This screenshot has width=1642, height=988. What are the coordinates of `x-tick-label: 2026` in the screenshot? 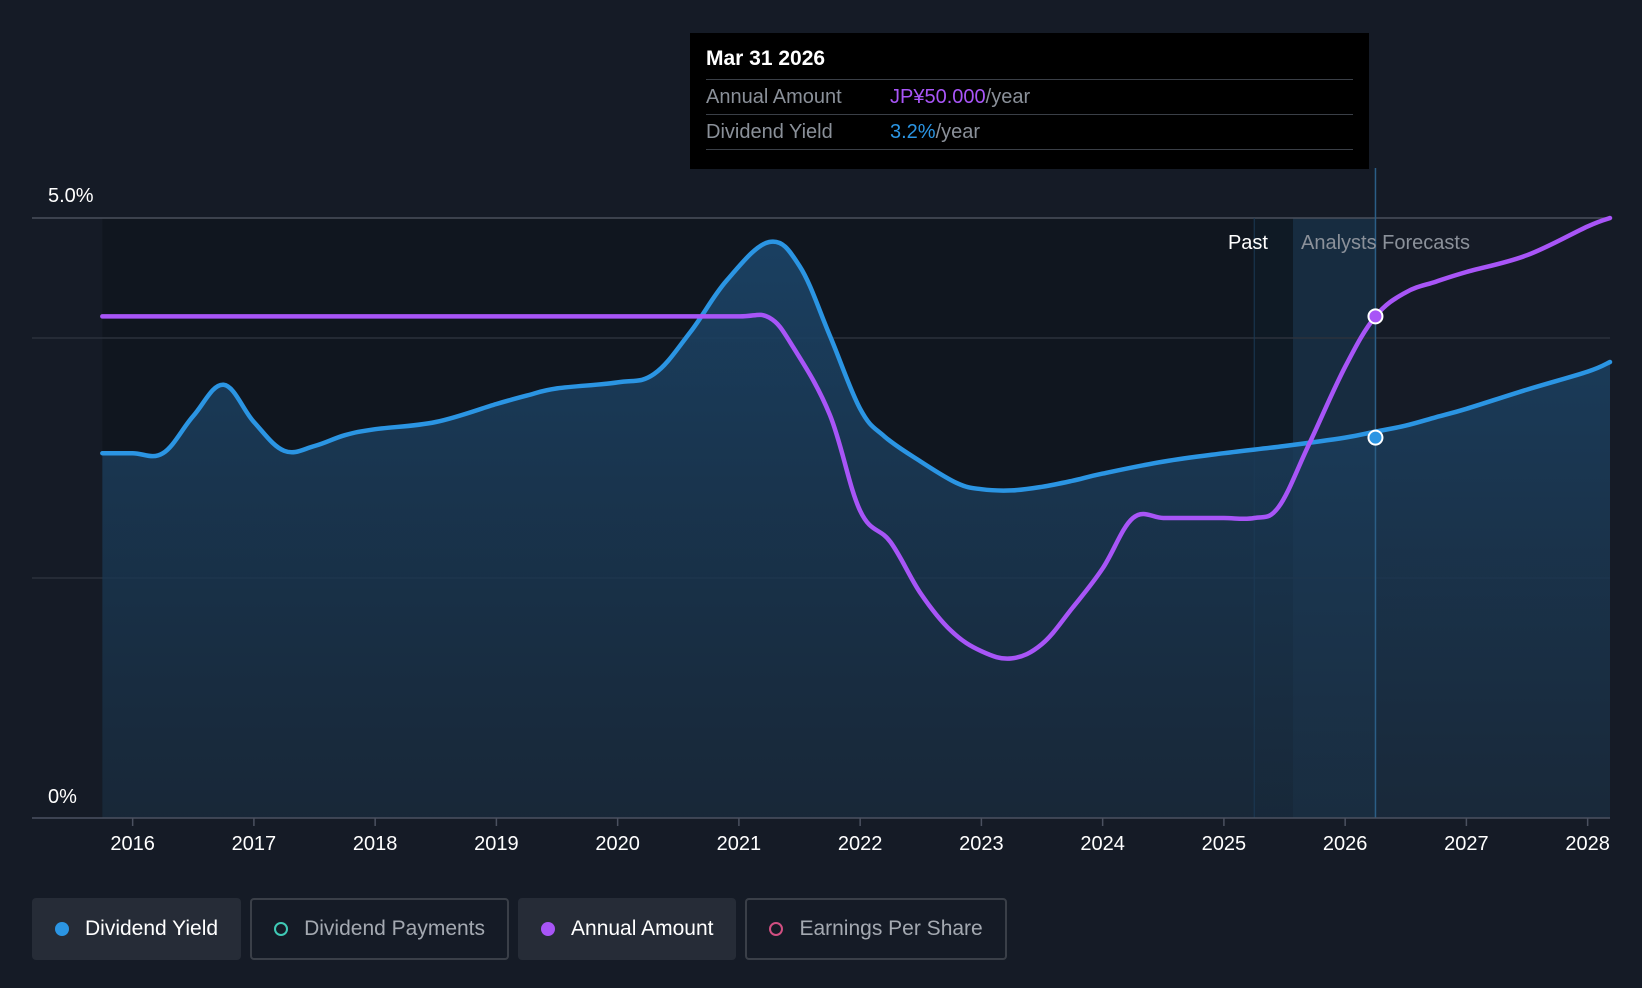 It's located at (1345, 844).